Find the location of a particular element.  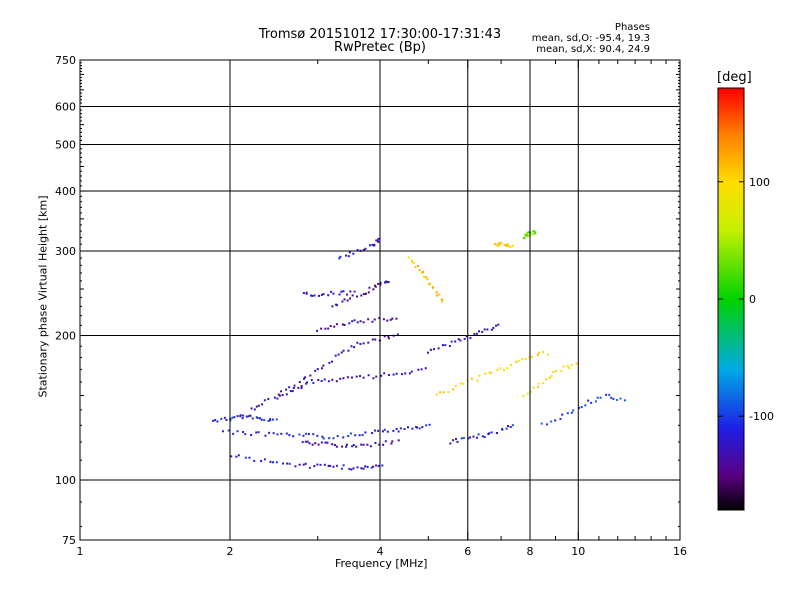

y-tick-label: 400 is located at coordinates (65, 191).